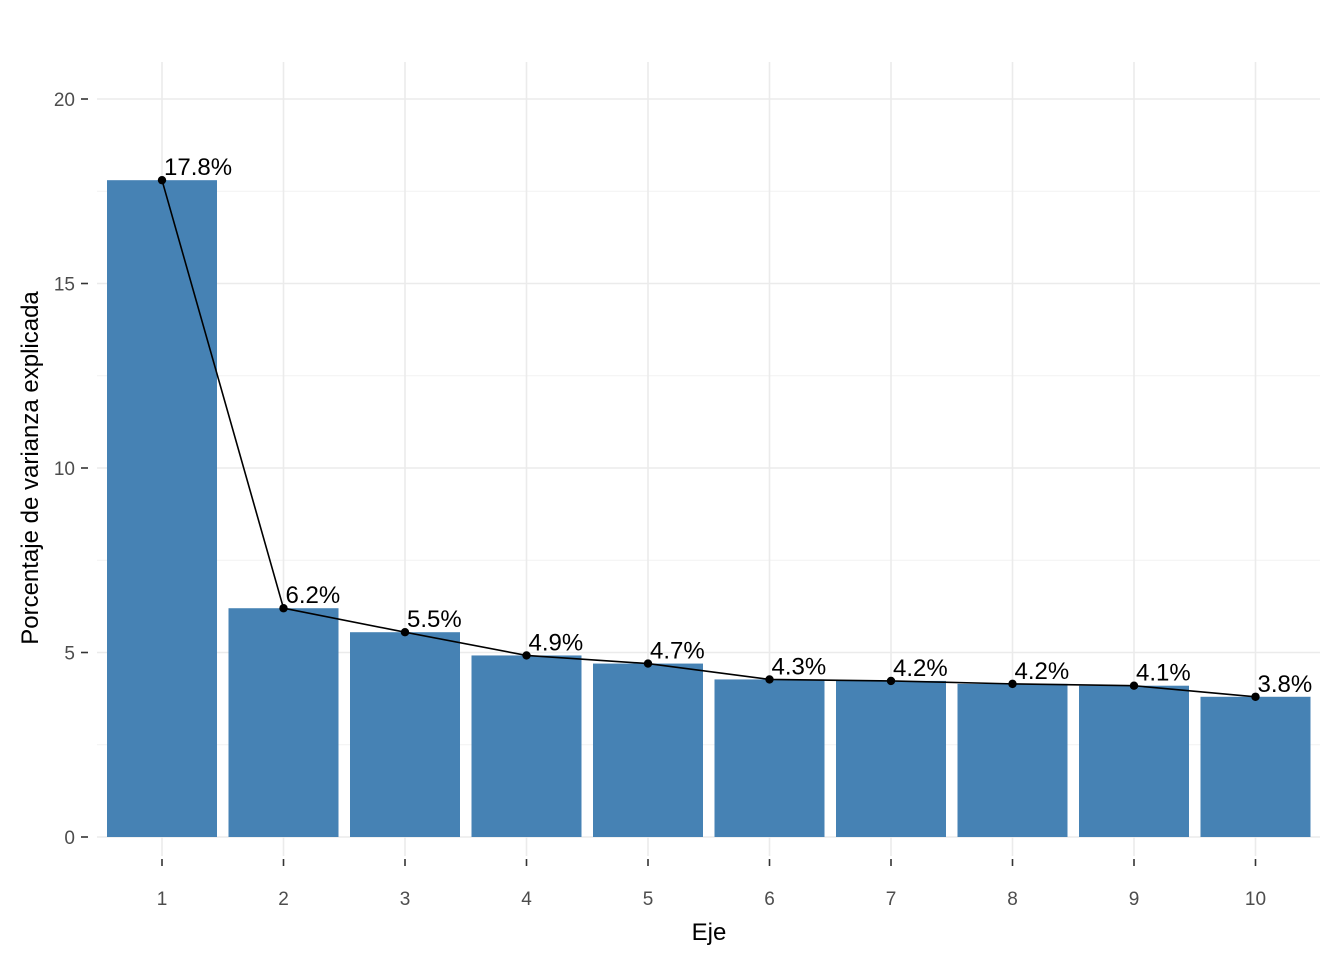 Image resolution: width=1344 pixels, height=960 pixels. I want to click on x-tick-label: 10, so click(1255, 899).